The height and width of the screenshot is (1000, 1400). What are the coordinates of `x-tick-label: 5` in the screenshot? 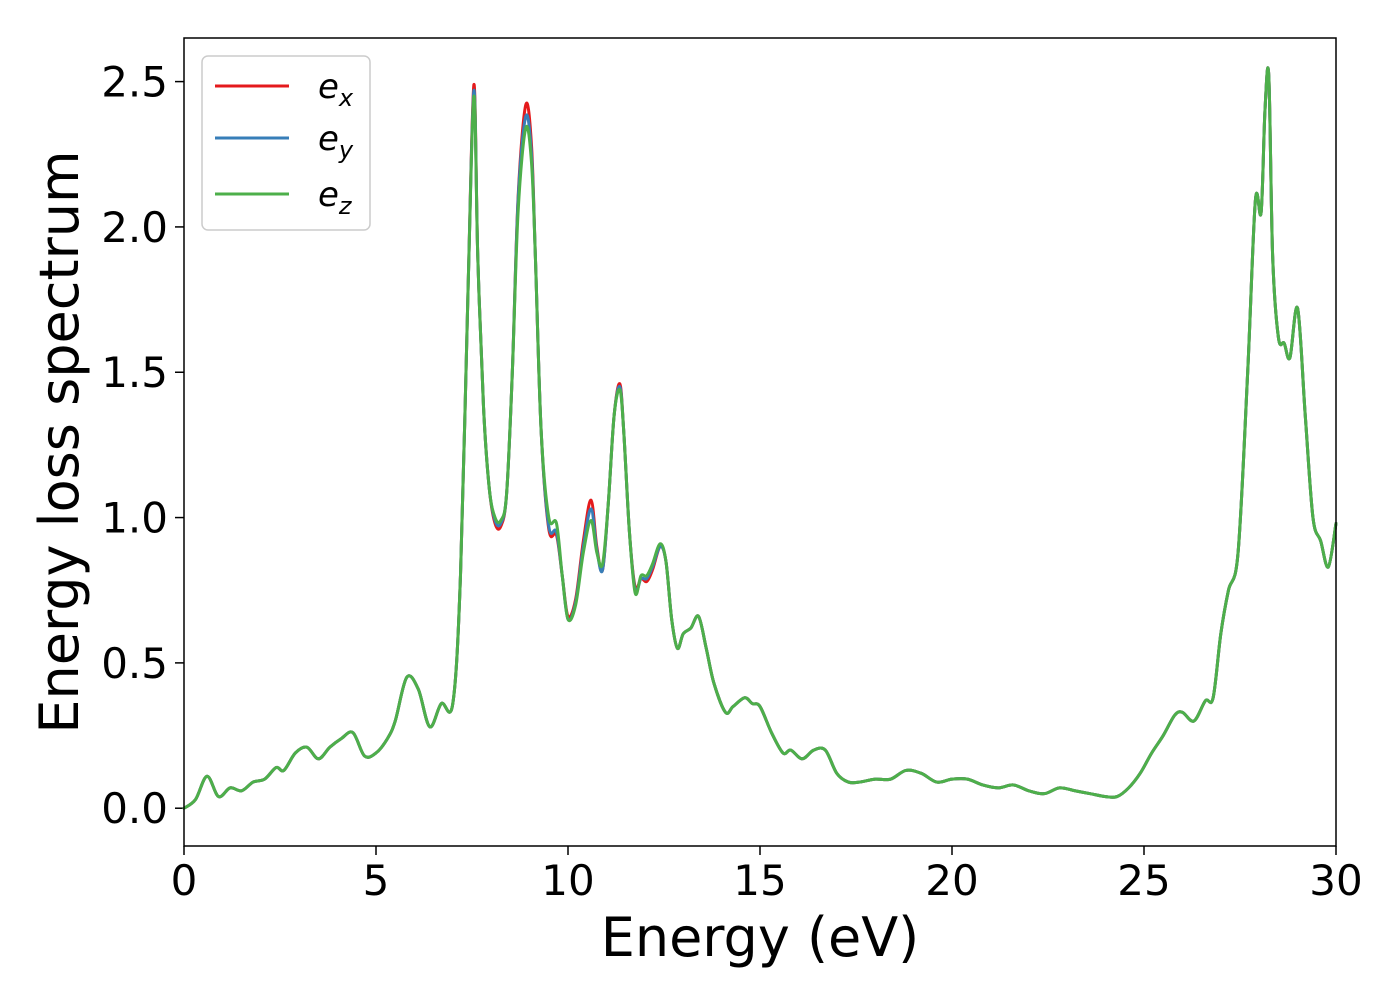 It's located at (376, 880).